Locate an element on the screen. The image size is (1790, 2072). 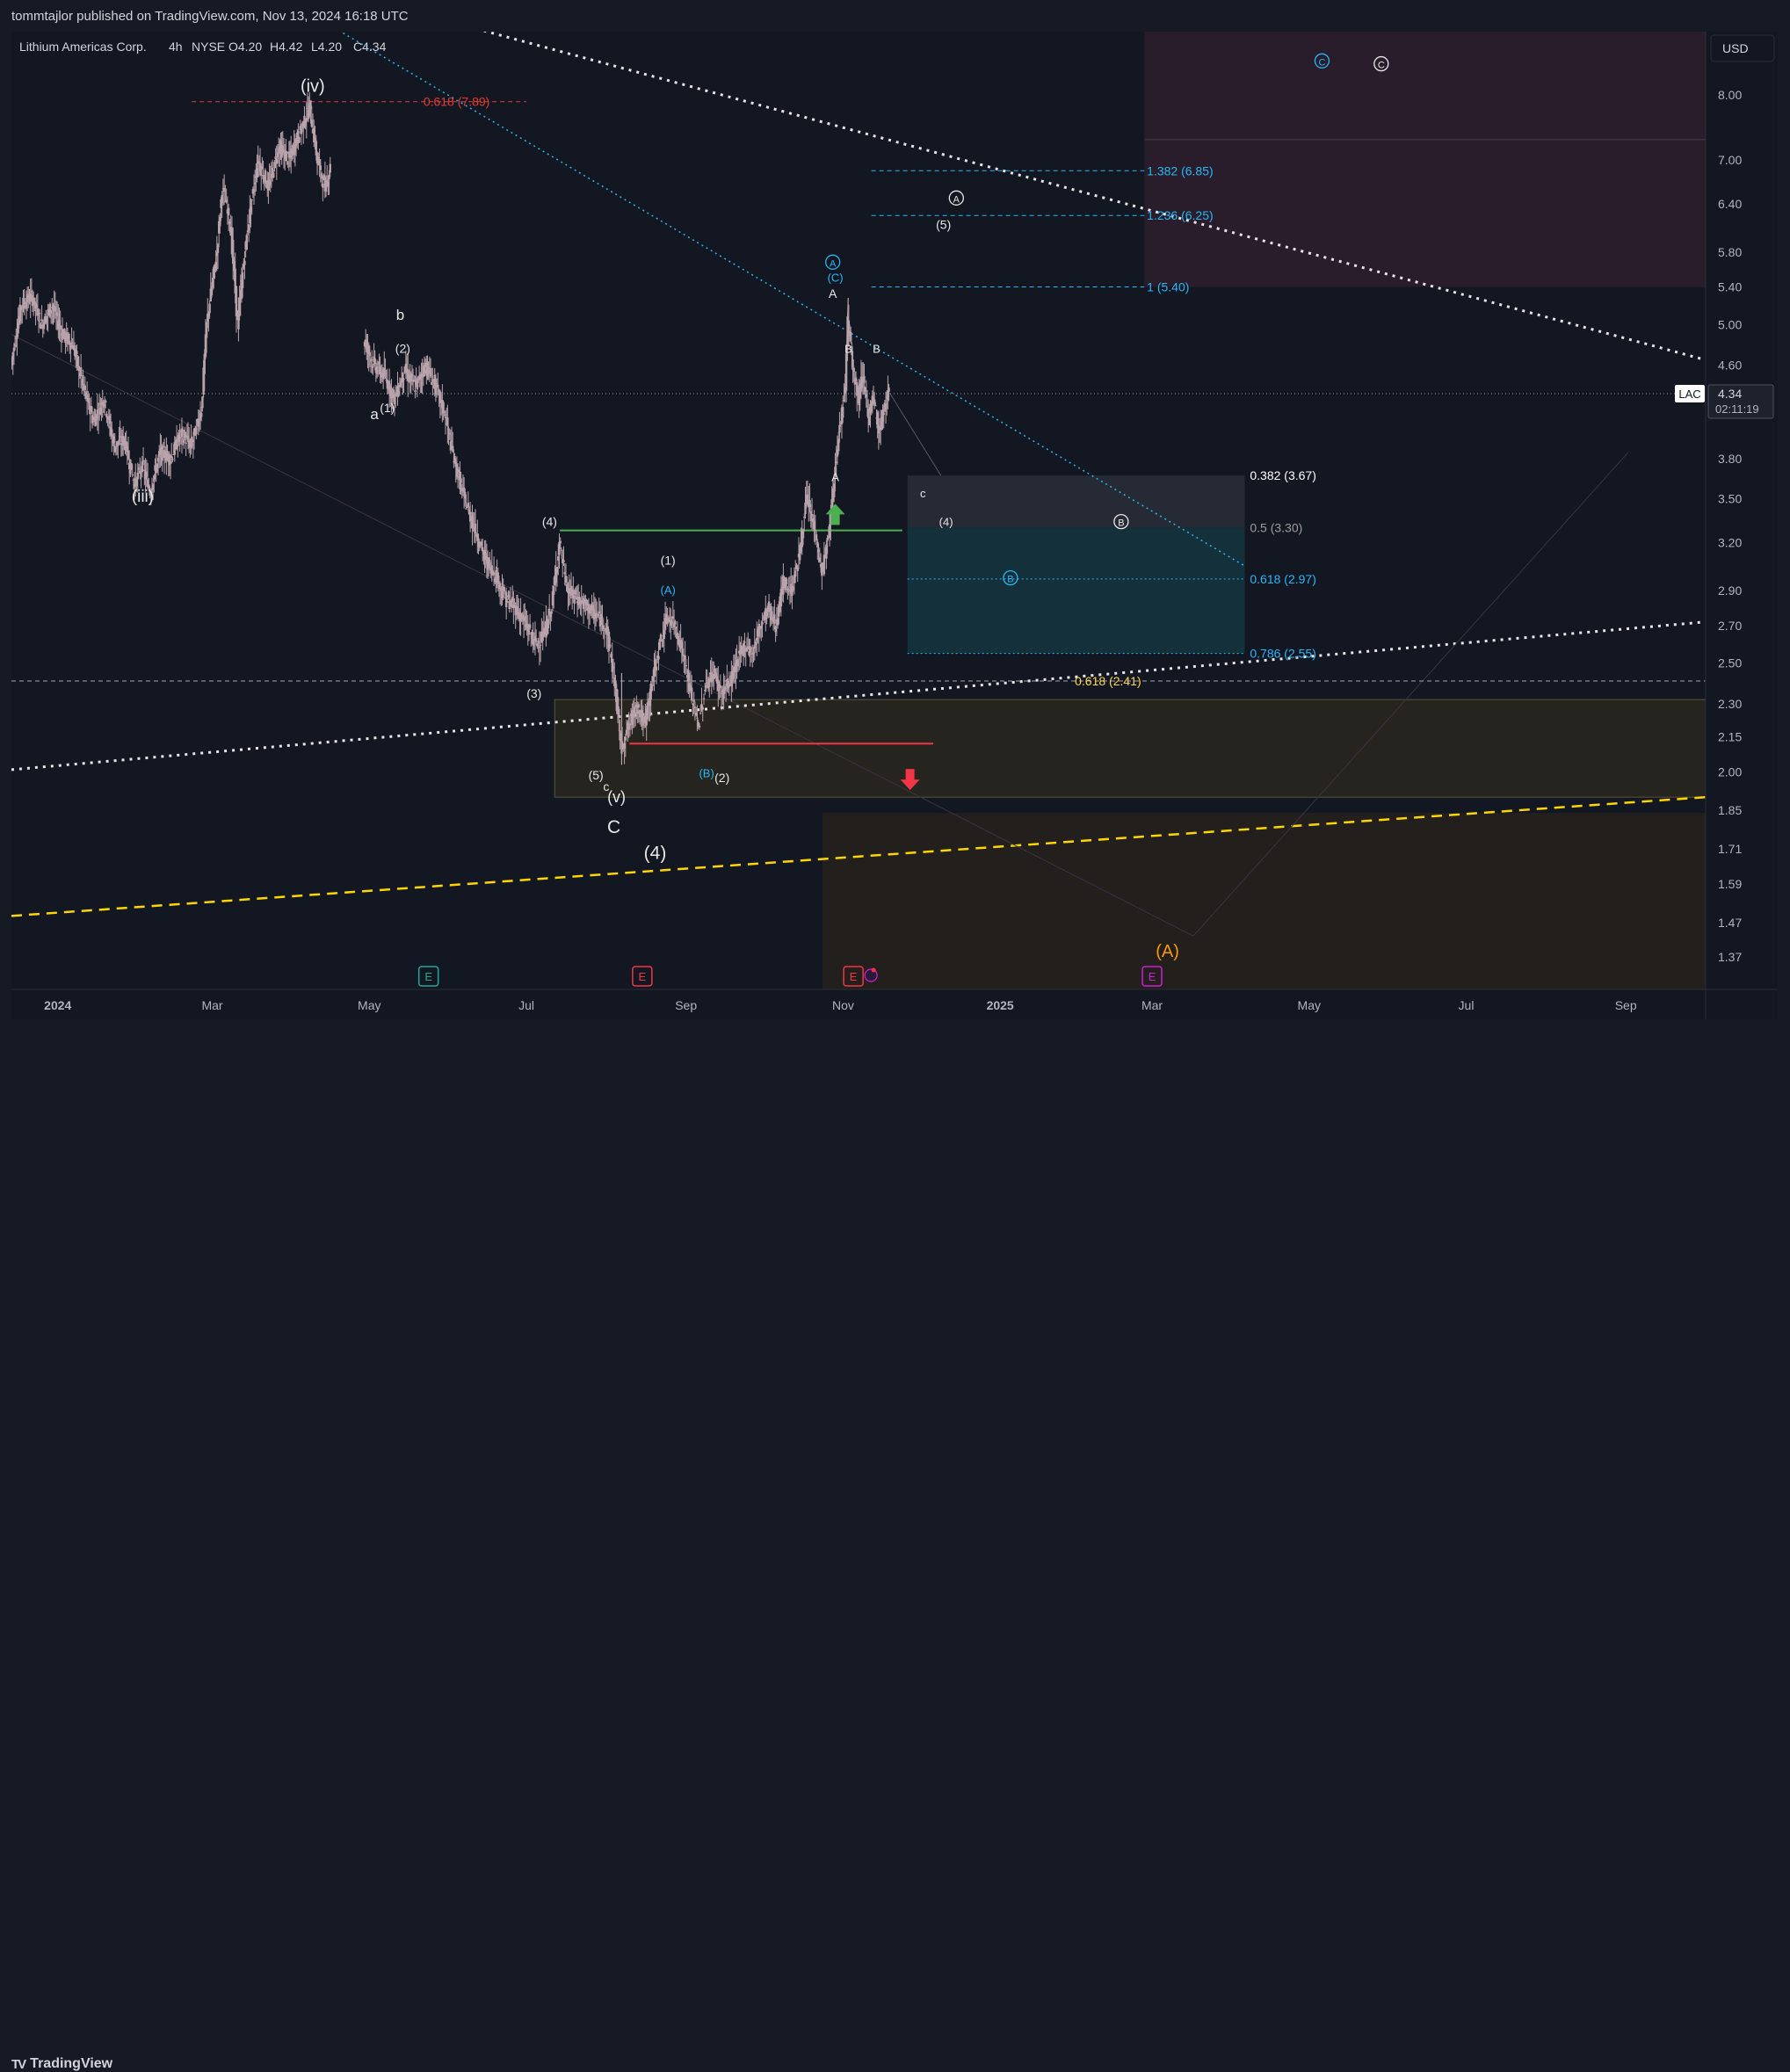
wave-label-white: (4) is located at coordinates (549, 522).